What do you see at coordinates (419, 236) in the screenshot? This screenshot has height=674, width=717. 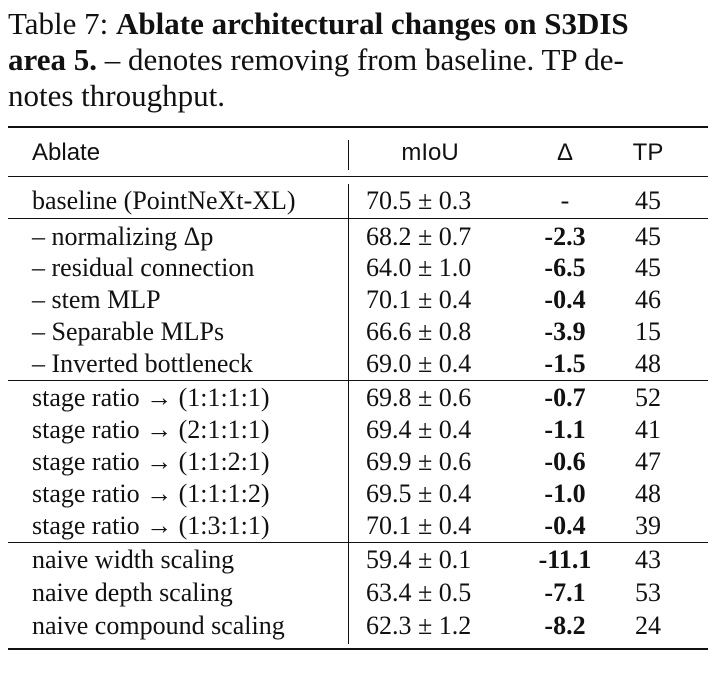 I see `row-miou: 68.2 ± 0.7` at bounding box center [419, 236].